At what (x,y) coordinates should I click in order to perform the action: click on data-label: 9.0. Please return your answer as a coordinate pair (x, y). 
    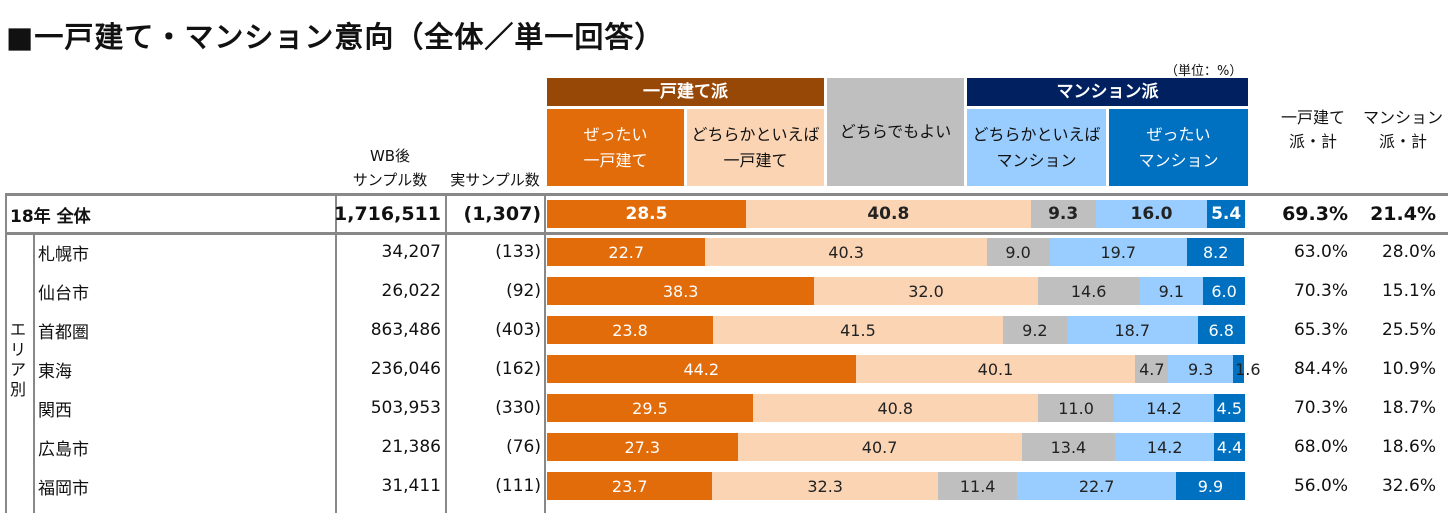
    Looking at the image, I should click on (1018, 252).